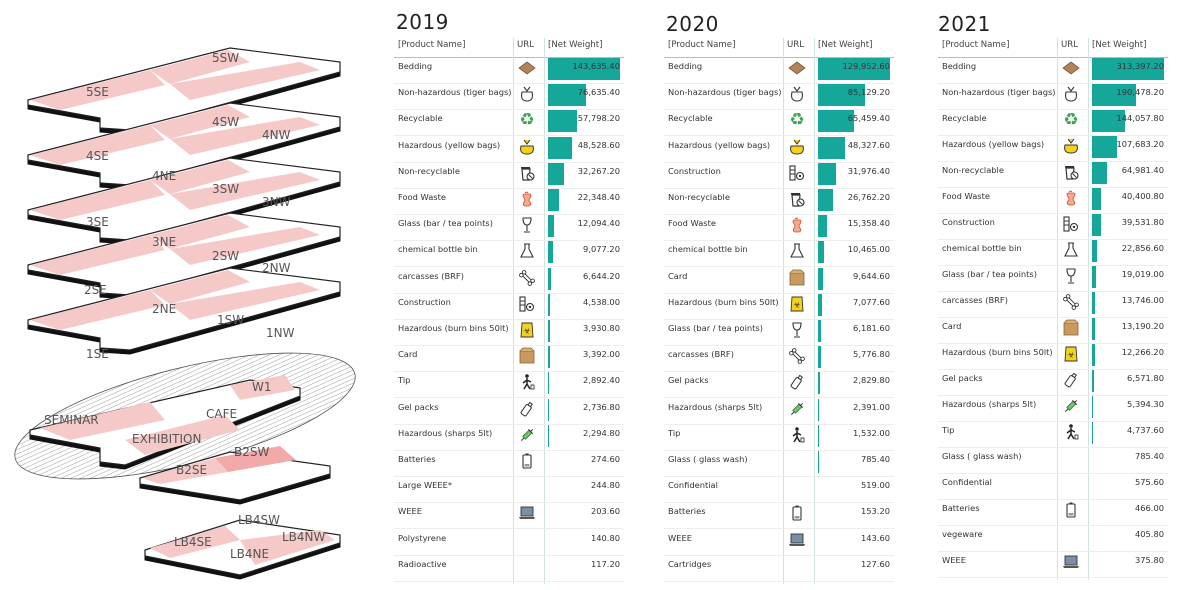 This screenshot has width=1196, height=590. I want to click on bone-icon, so click(527, 278).